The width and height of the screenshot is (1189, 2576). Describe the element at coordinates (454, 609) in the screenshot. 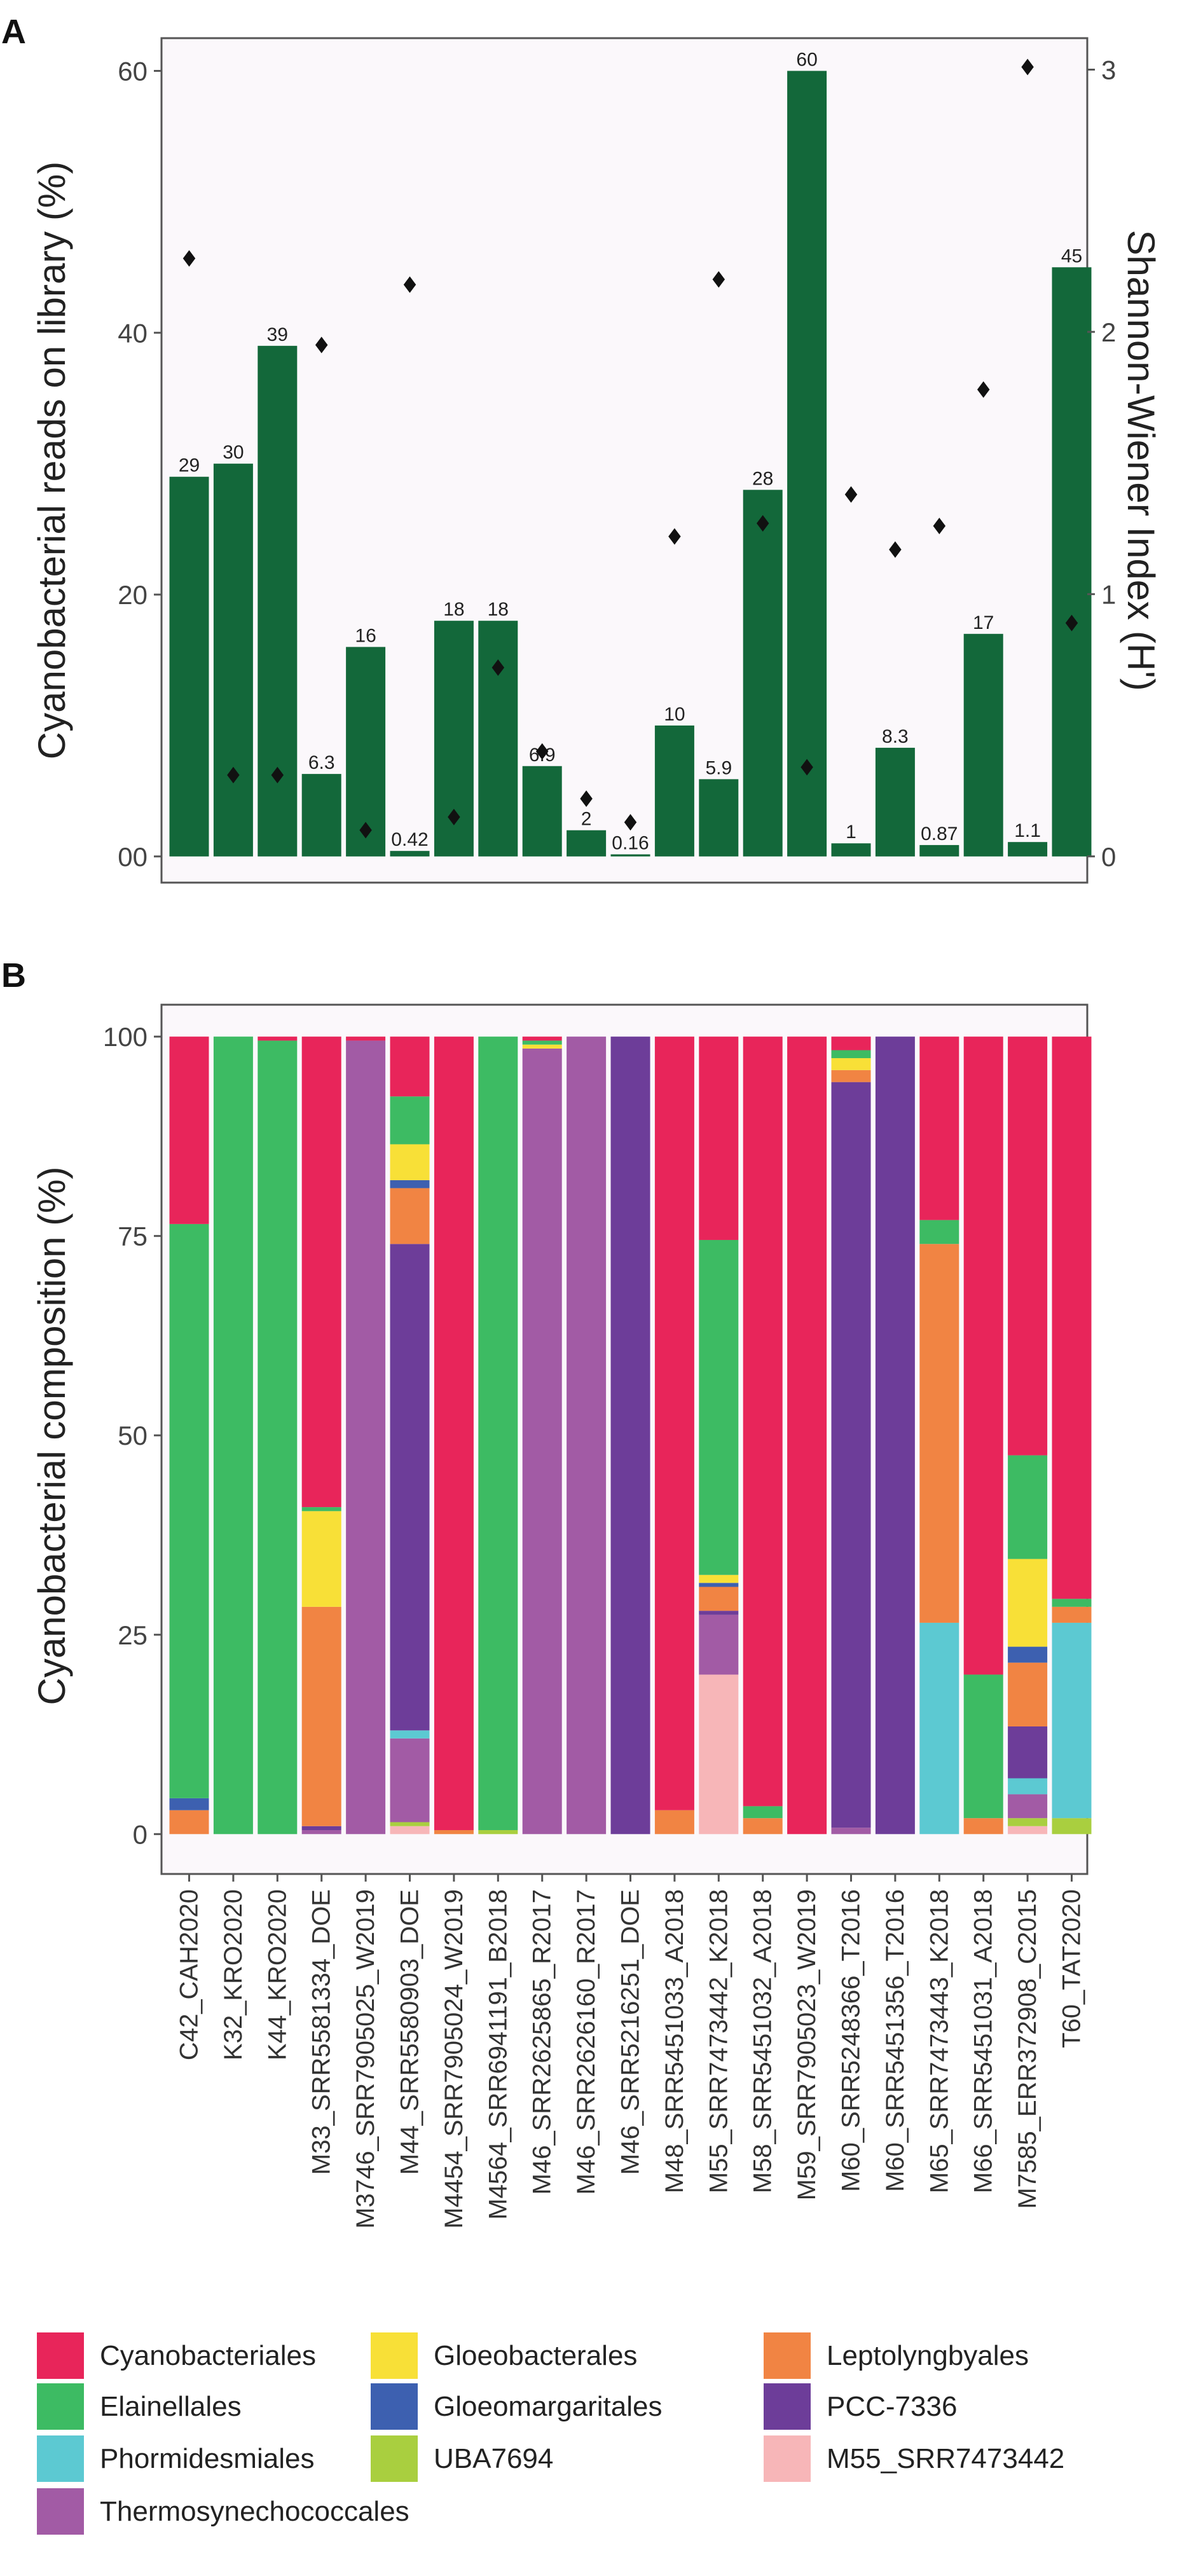

I see `panel-a-bar-label: 18` at that location.